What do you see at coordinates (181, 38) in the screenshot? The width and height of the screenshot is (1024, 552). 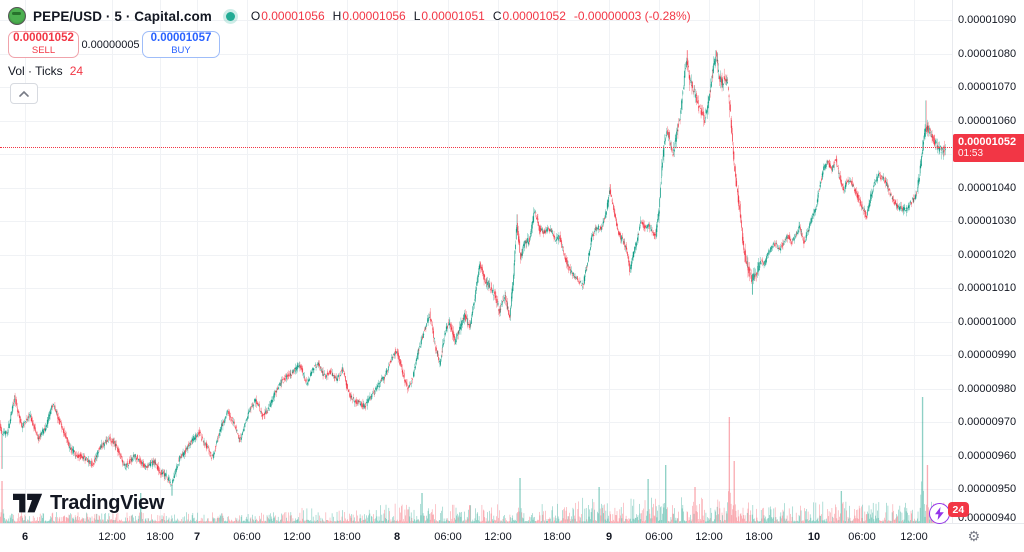 I see `buy-price: 0.00001057` at bounding box center [181, 38].